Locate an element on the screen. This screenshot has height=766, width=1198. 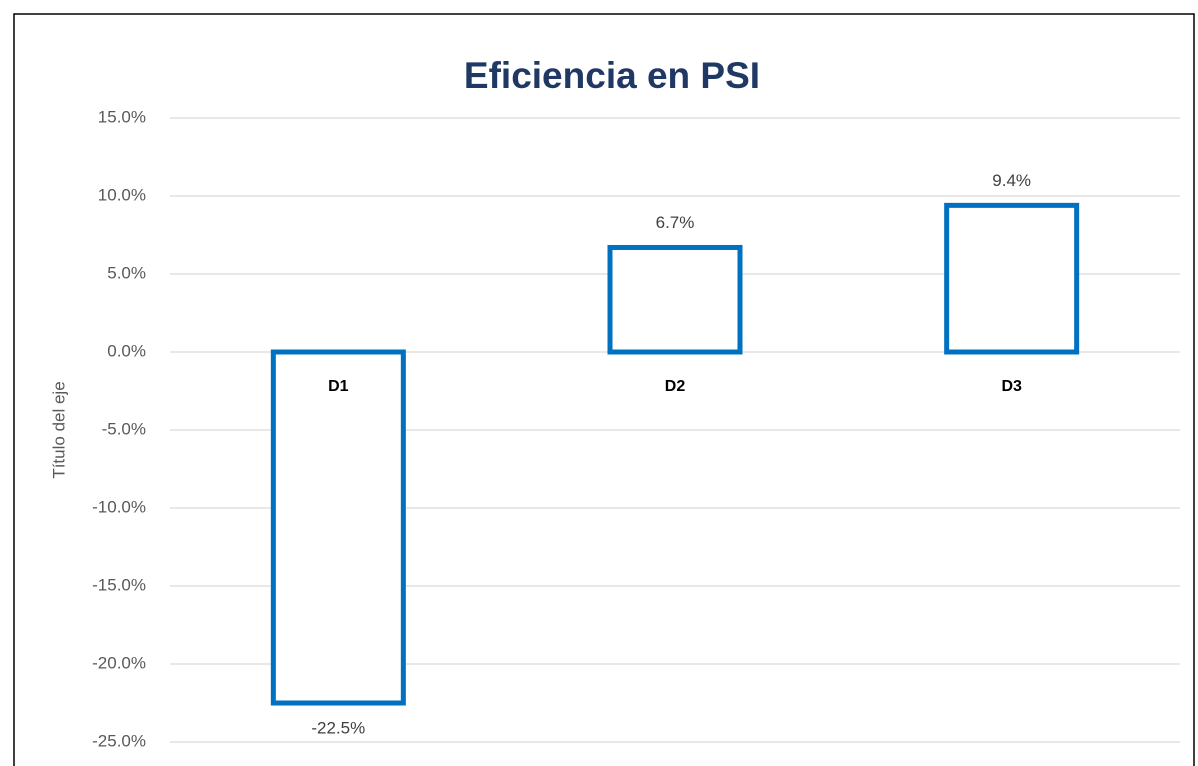
y-tick-label: 0.0% is located at coordinates (126, 350).